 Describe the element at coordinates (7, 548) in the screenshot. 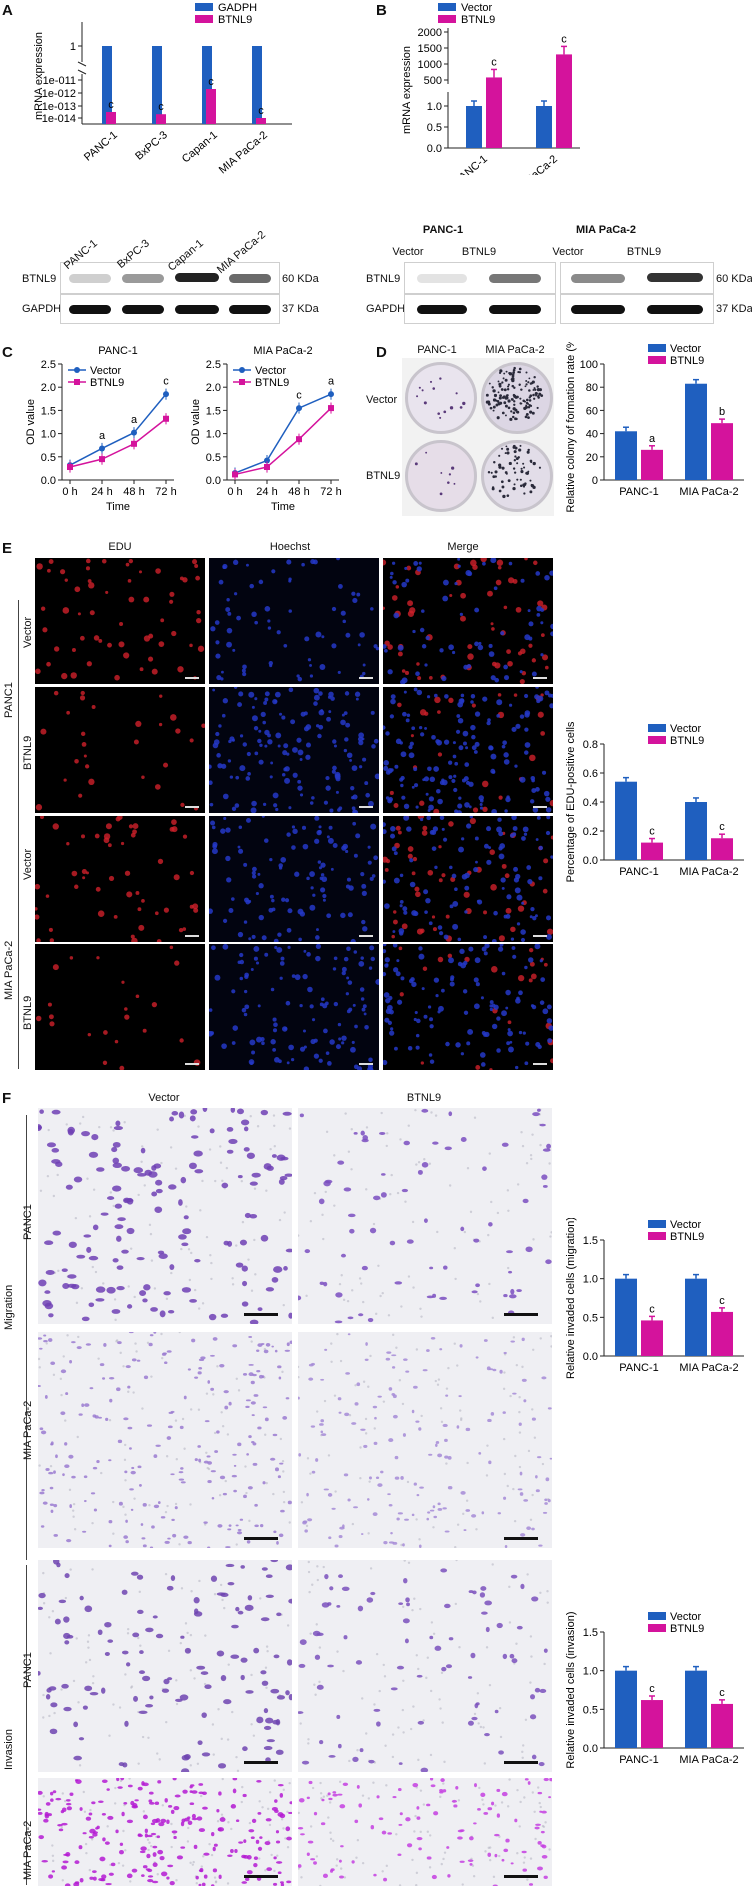

I see `panel-letter-e: E` at that location.